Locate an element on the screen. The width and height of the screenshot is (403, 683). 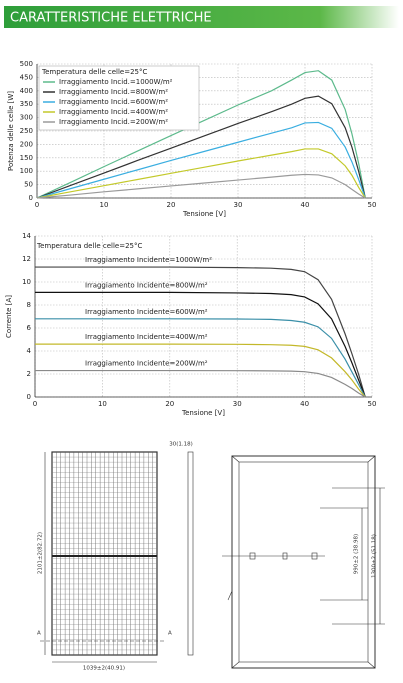
junction-box is located at coordinates (285, 556).